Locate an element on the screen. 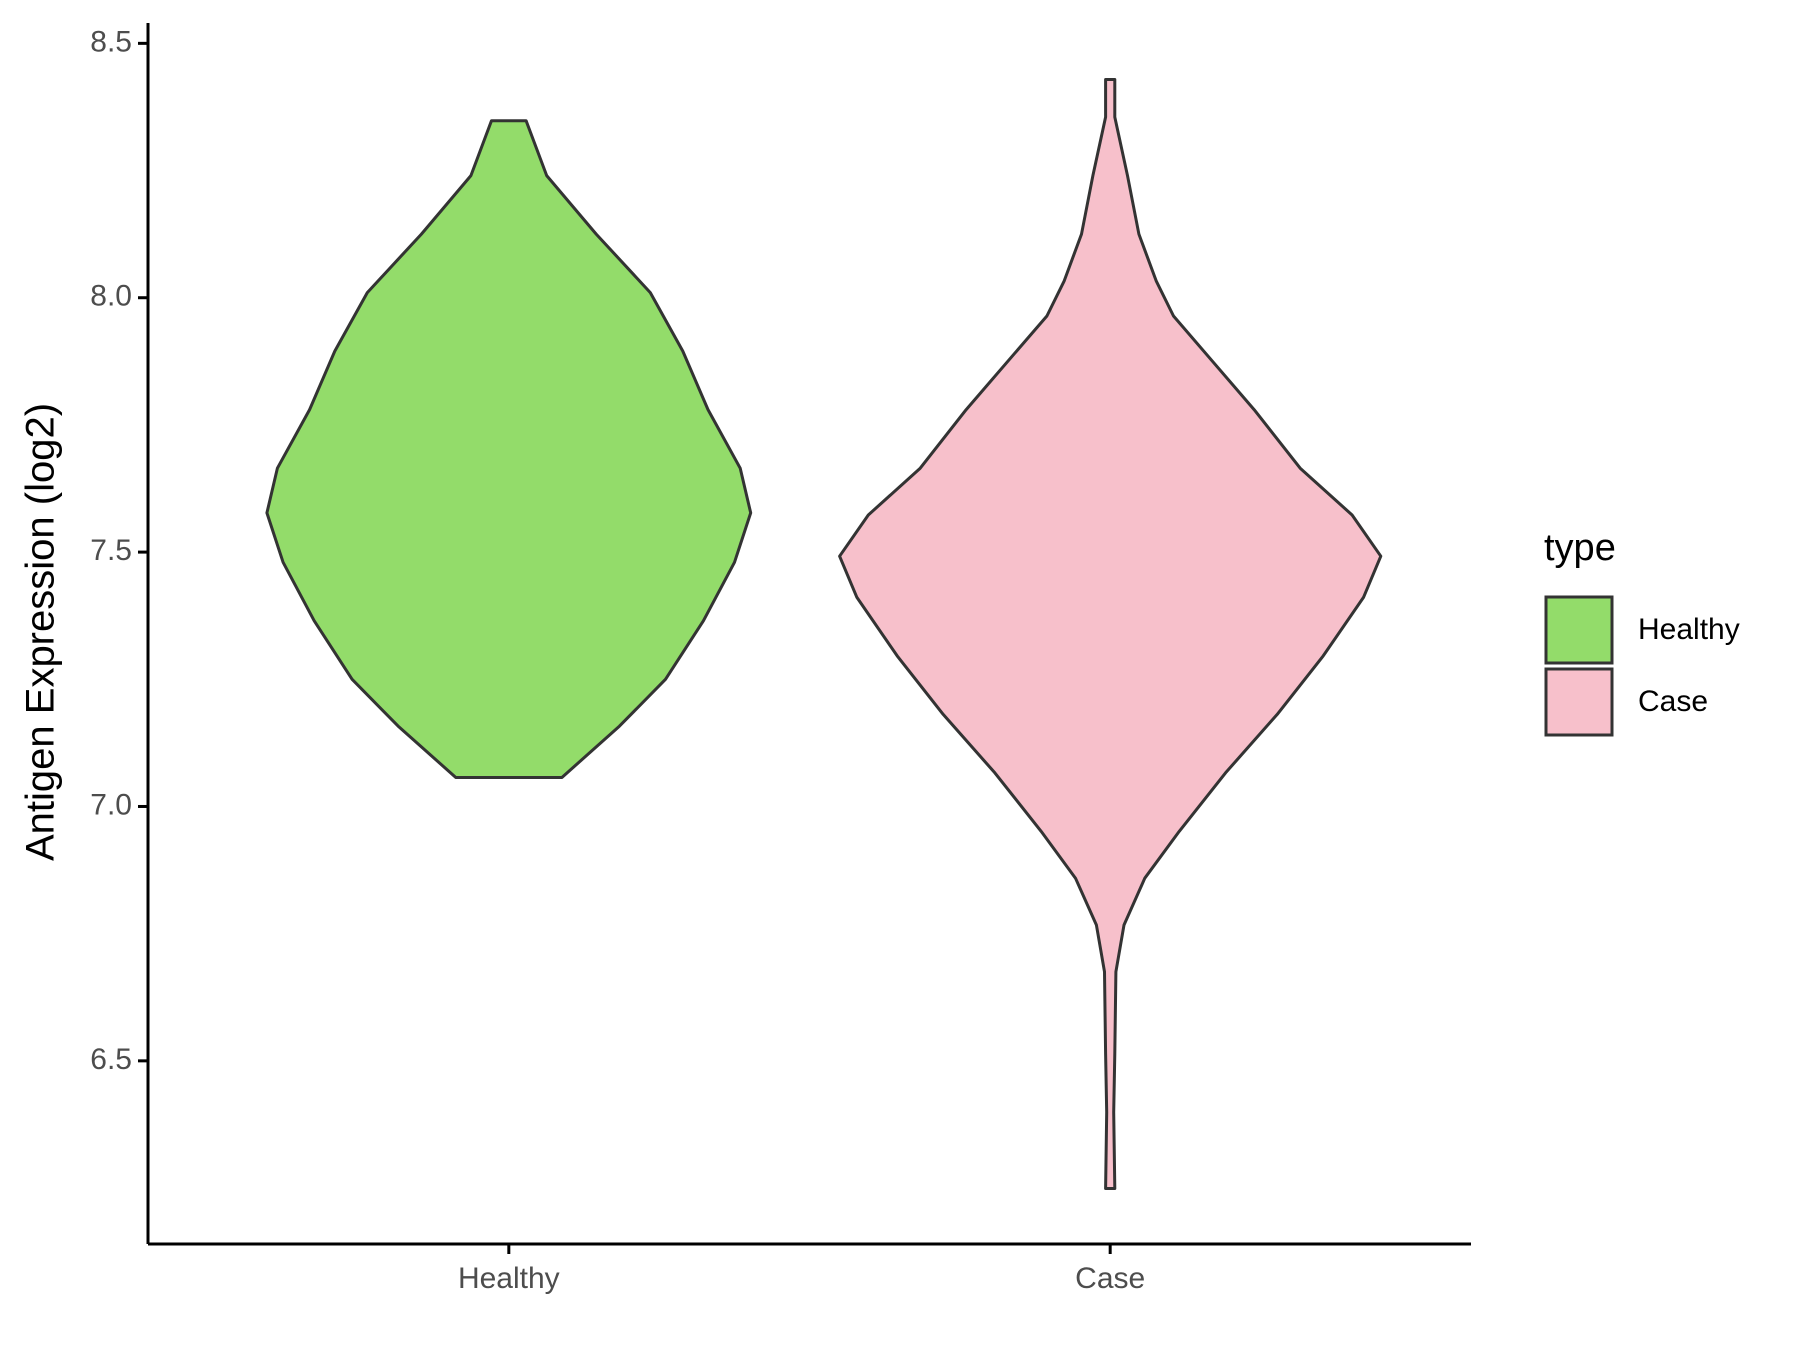 This screenshot has height=1350, width=1800. violin is located at coordinates (509, 449).